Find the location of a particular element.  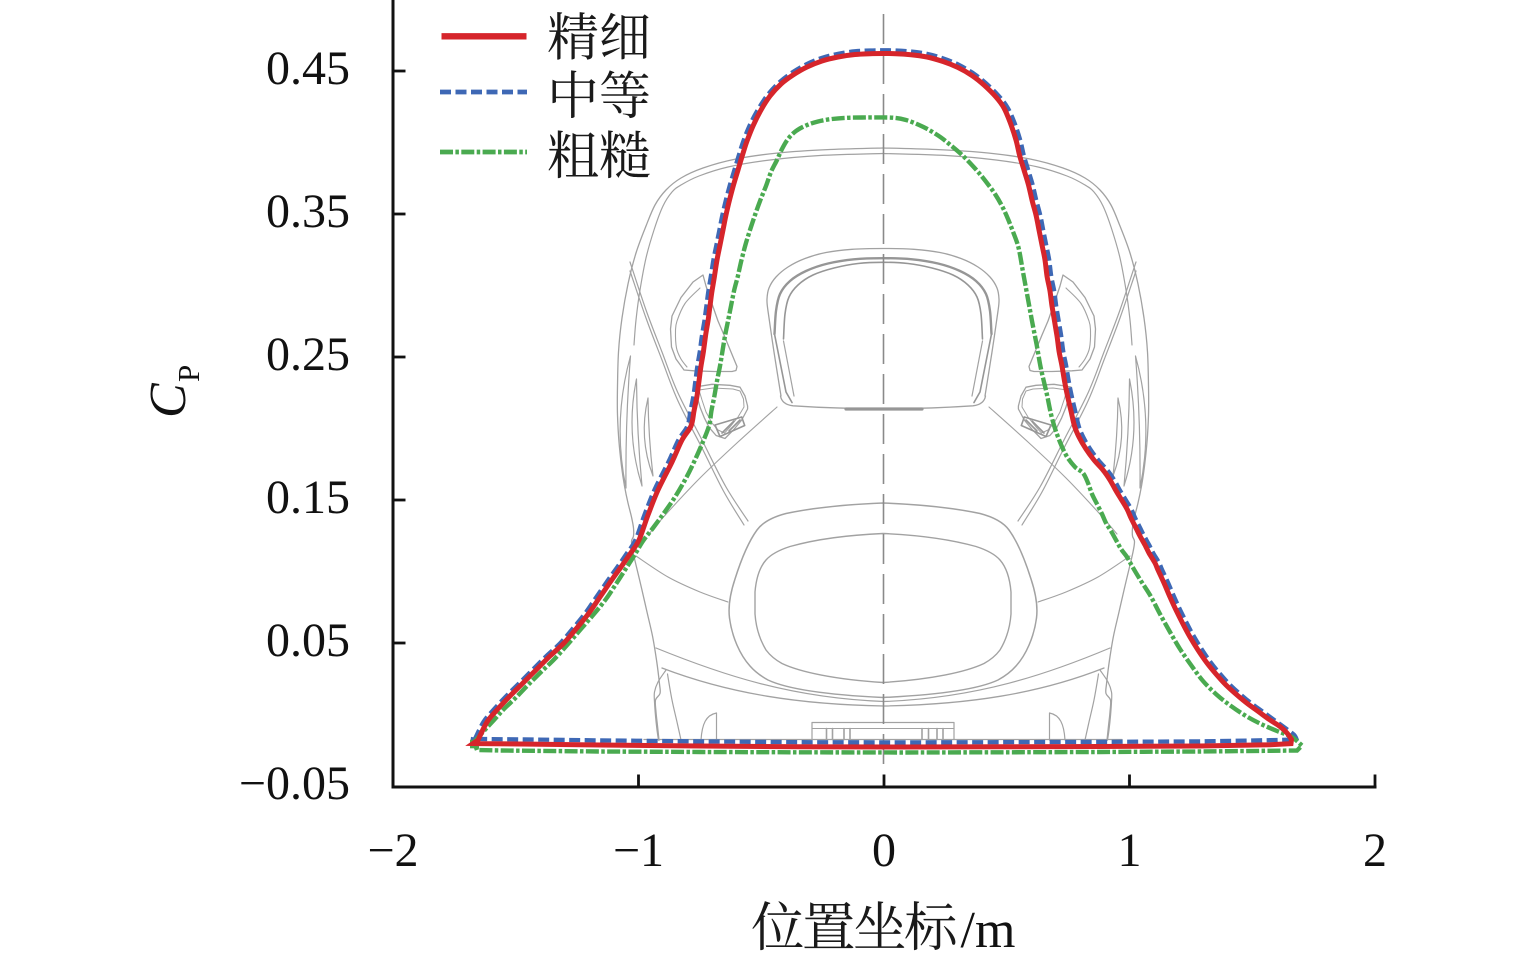

svg-text: −0.05 is located at coordinates (294, 783).